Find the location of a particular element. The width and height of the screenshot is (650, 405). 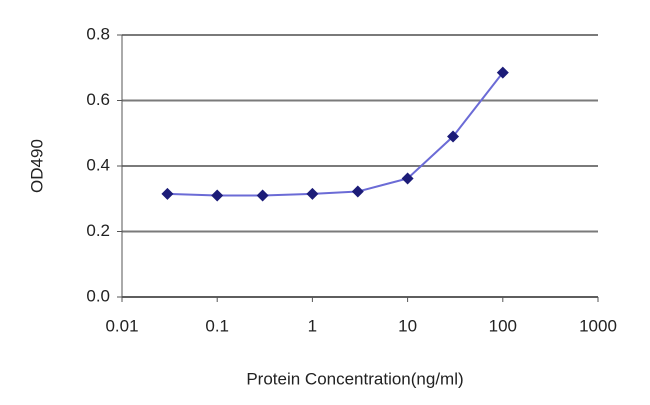

y-tick-label: 0.6 is located at coordinates (98, 99).